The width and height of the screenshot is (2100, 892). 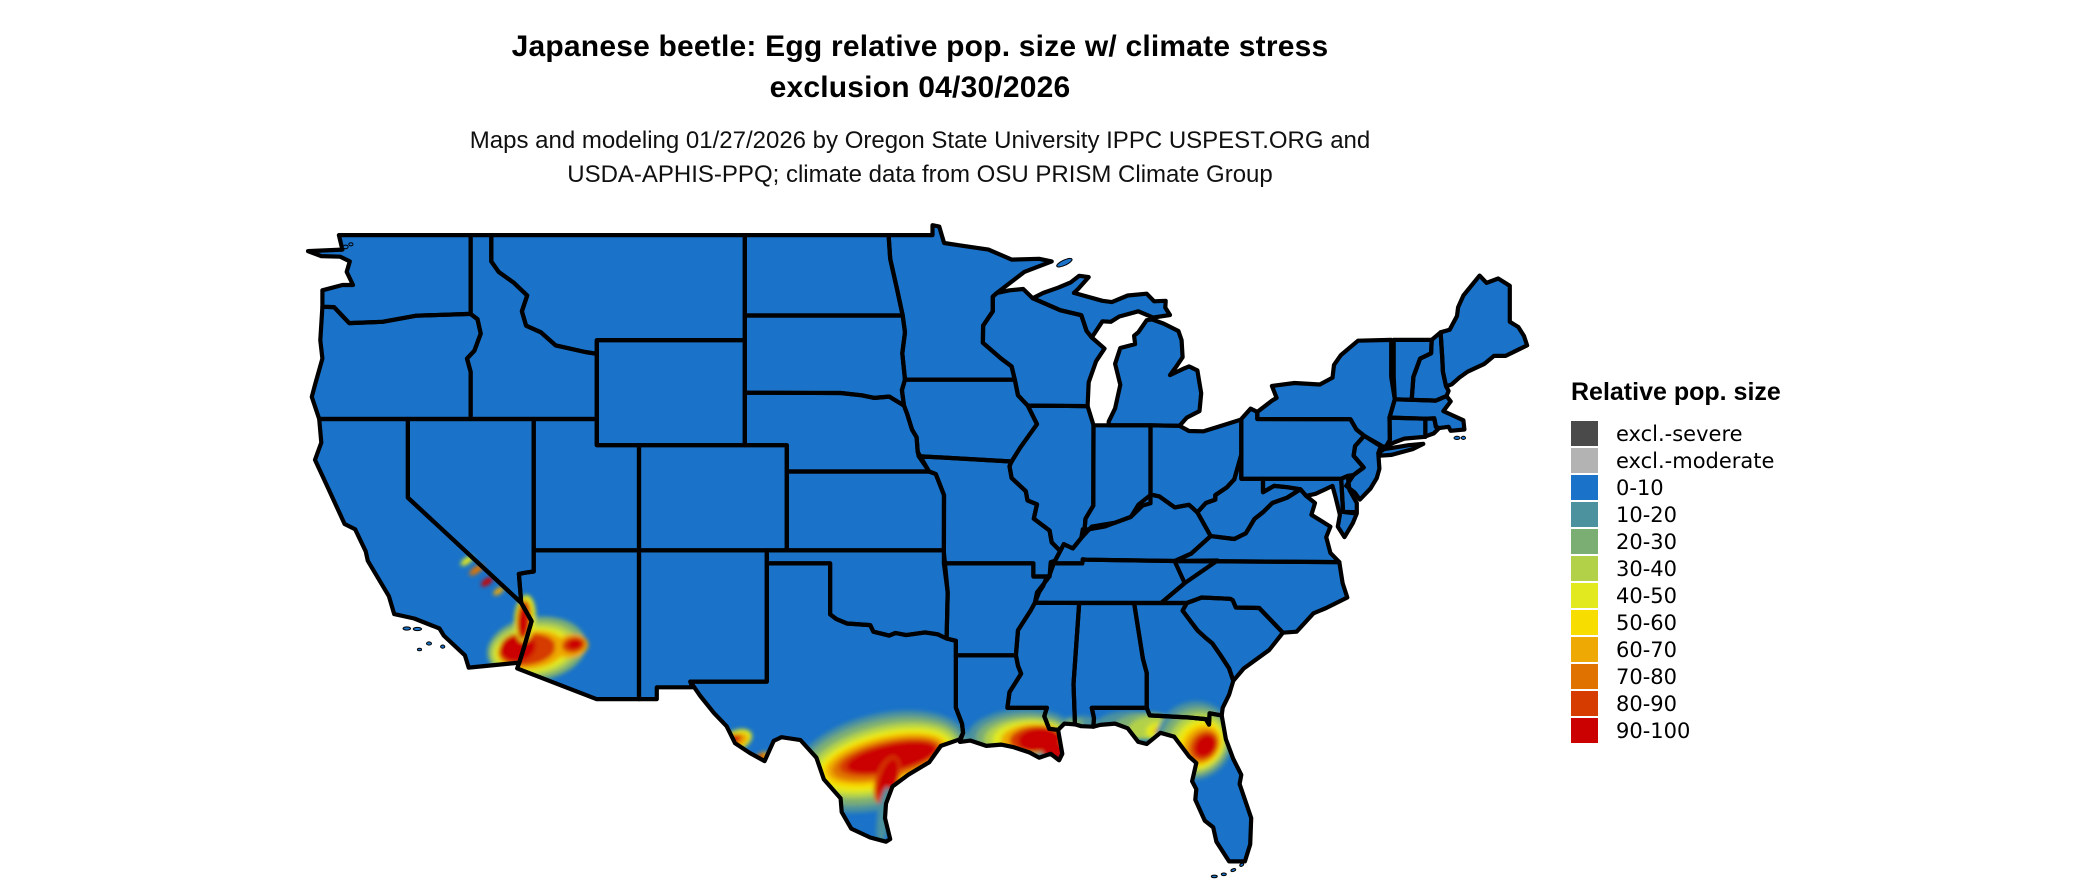 What do you see at coordinates (1647, 541) in the screenshot?
I see `legend-label: 20-30` at bounding box center [1647, 541].